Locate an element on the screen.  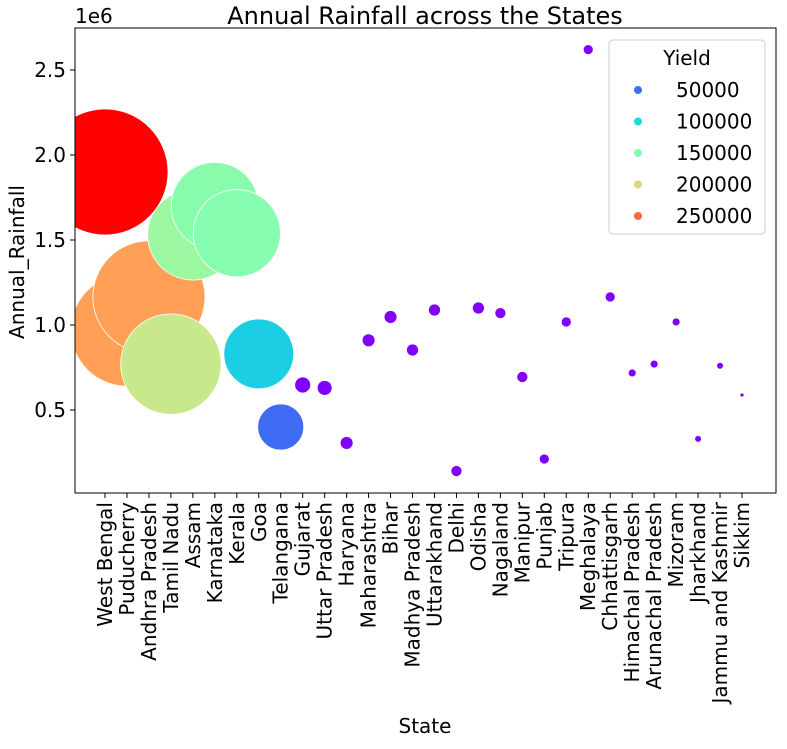
legend-title: Yield is located at coordinates (686, 58).